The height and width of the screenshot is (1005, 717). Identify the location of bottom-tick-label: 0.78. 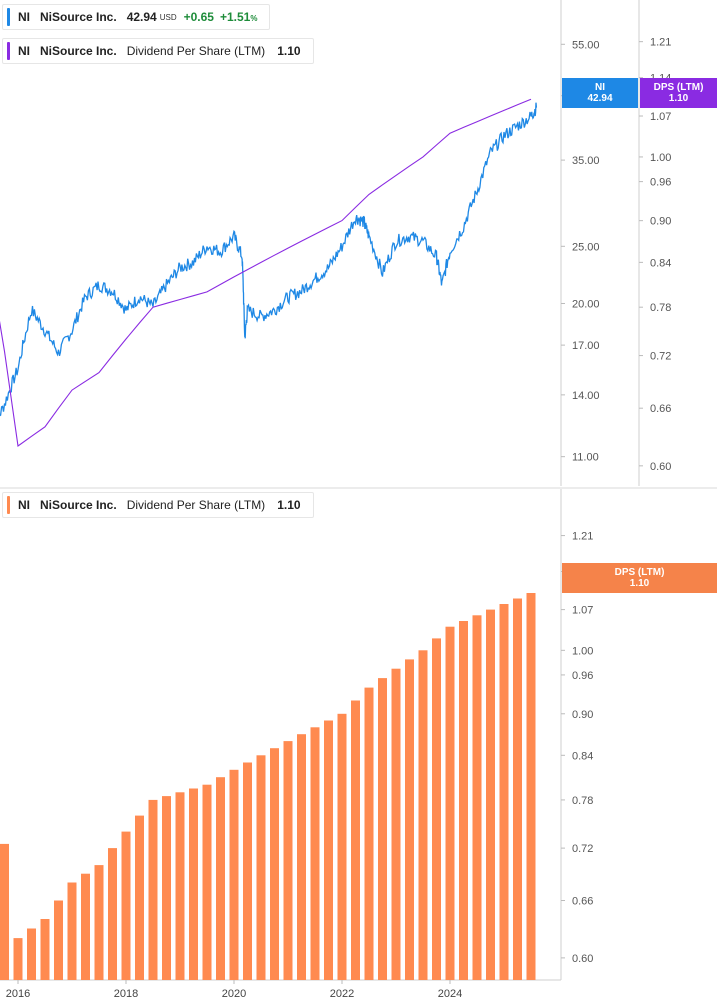
(582, 801).